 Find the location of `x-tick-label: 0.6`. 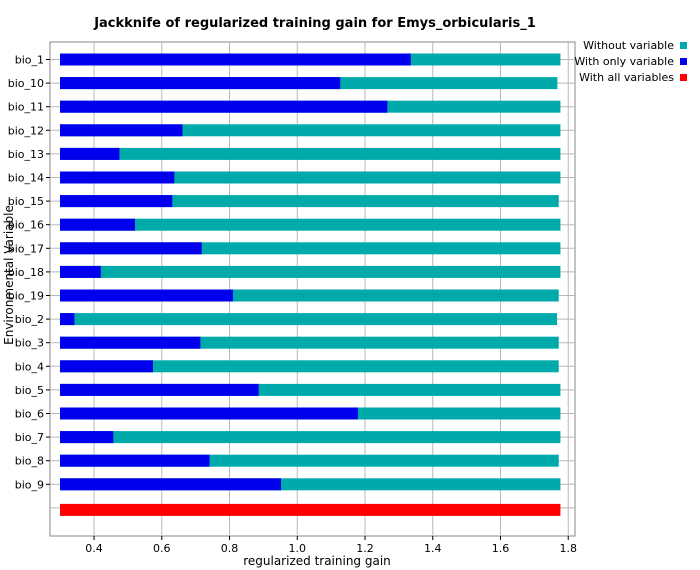

x-tick-label: 0.6 is located at coordinates (162, 548).